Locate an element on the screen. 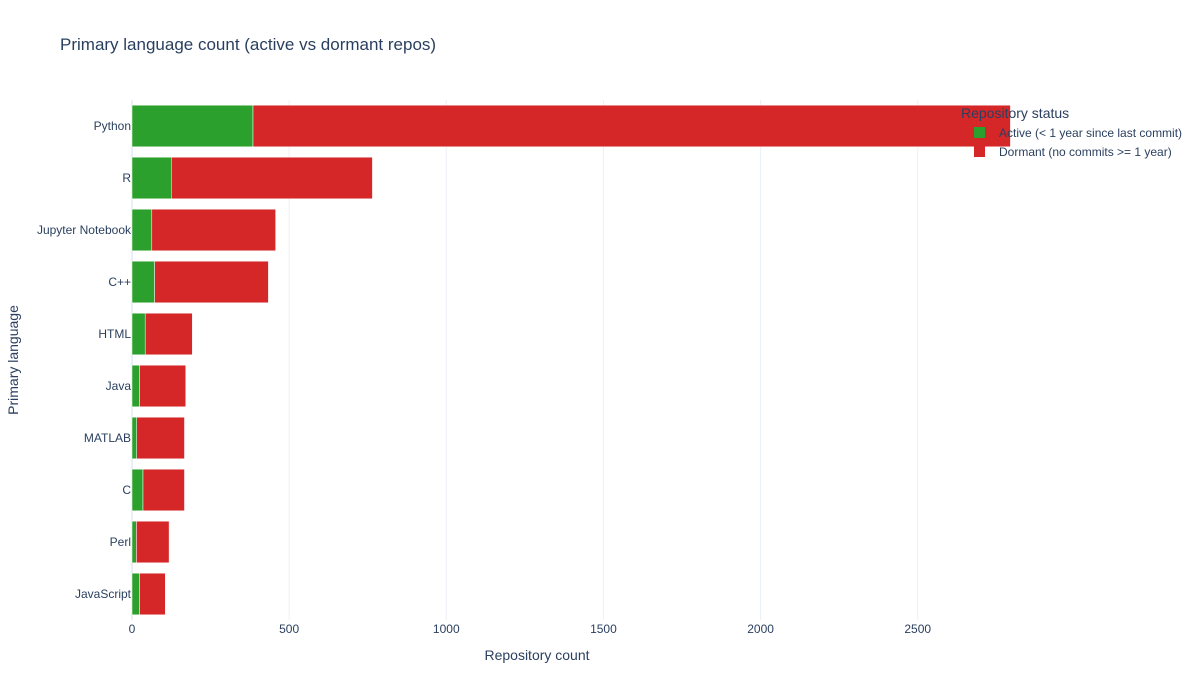 The width and height of the screenshot is (1200, 700). y-tick-label: Perl is located at coordinates (120, 542).